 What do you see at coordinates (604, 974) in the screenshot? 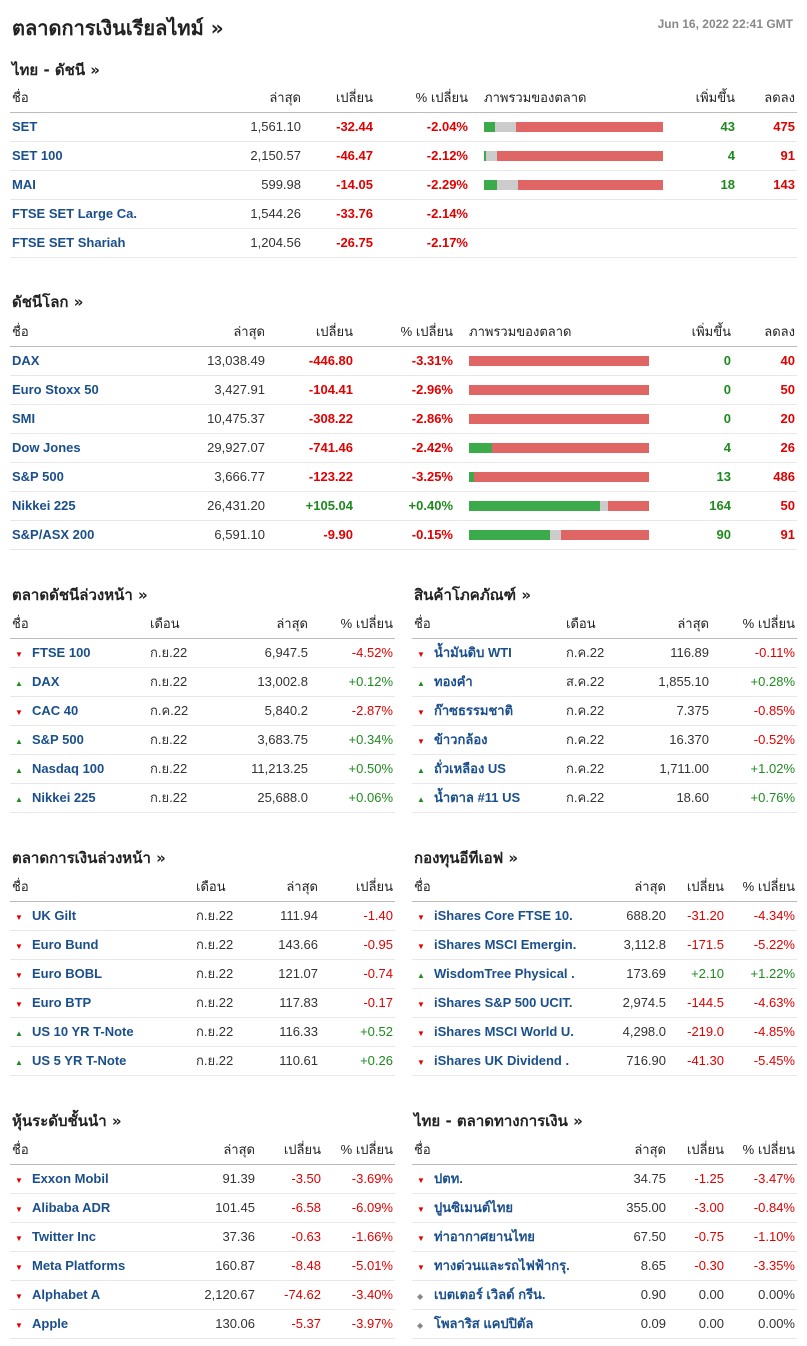
I see `table-row: ▲ WisdomTree Physical . 173.69 +2.10 +1.22%` at bounding box center [604, 974].